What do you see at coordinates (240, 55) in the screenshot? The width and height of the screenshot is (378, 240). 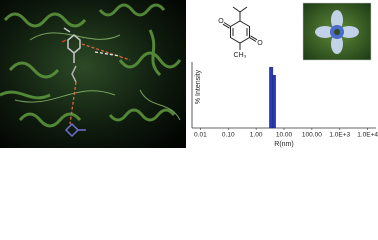 I see `atom-label: CH₃` at bounding box center [240, 55].